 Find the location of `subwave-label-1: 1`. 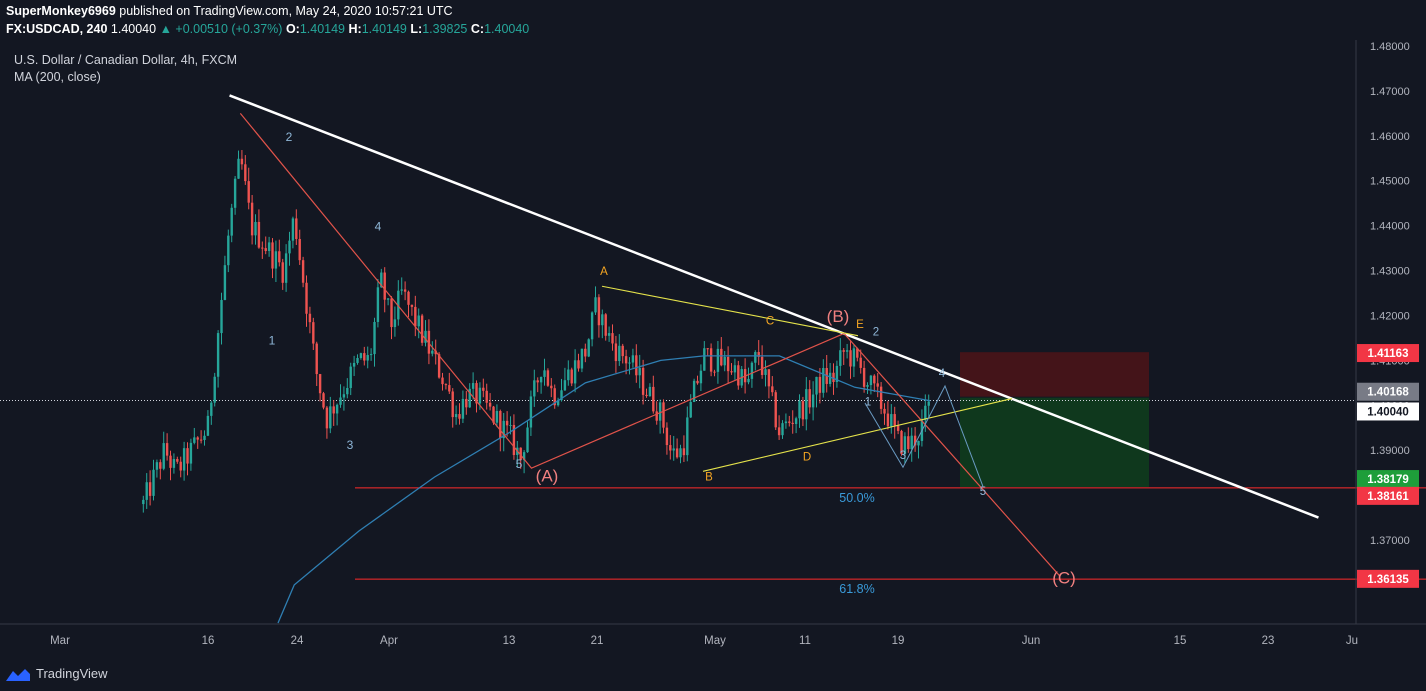

subwave-label-1: 1 is located at coordinates (868, 403).